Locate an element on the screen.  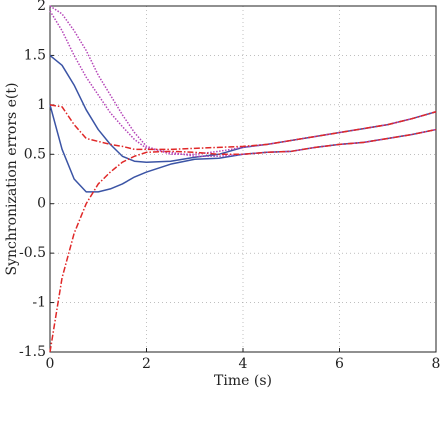
y-tick-label: -0.5 is located at coordinates (32, 253).